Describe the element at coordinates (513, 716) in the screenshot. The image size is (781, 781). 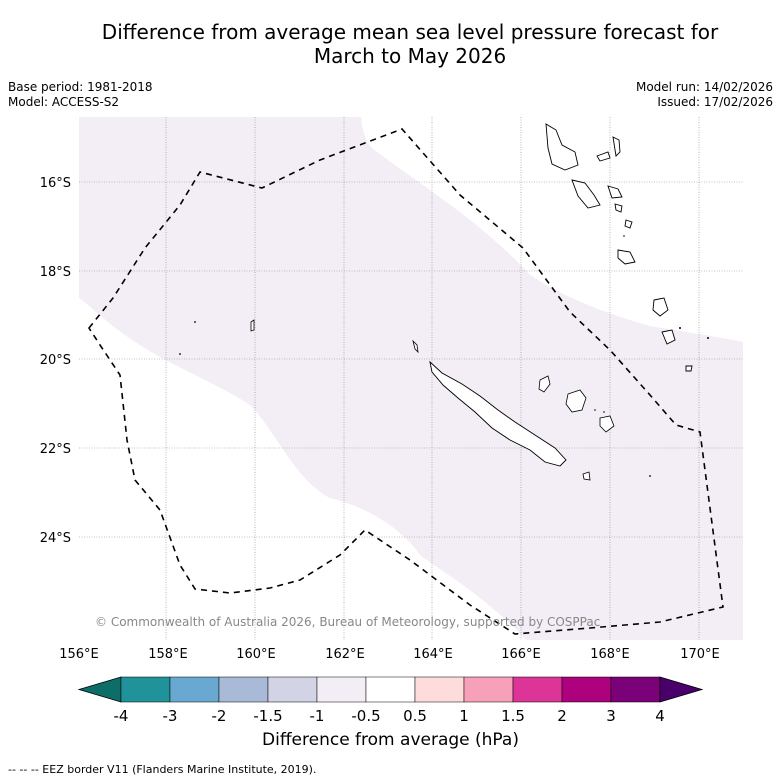
I see `colorbar-tick-label: 1.5` at that location.